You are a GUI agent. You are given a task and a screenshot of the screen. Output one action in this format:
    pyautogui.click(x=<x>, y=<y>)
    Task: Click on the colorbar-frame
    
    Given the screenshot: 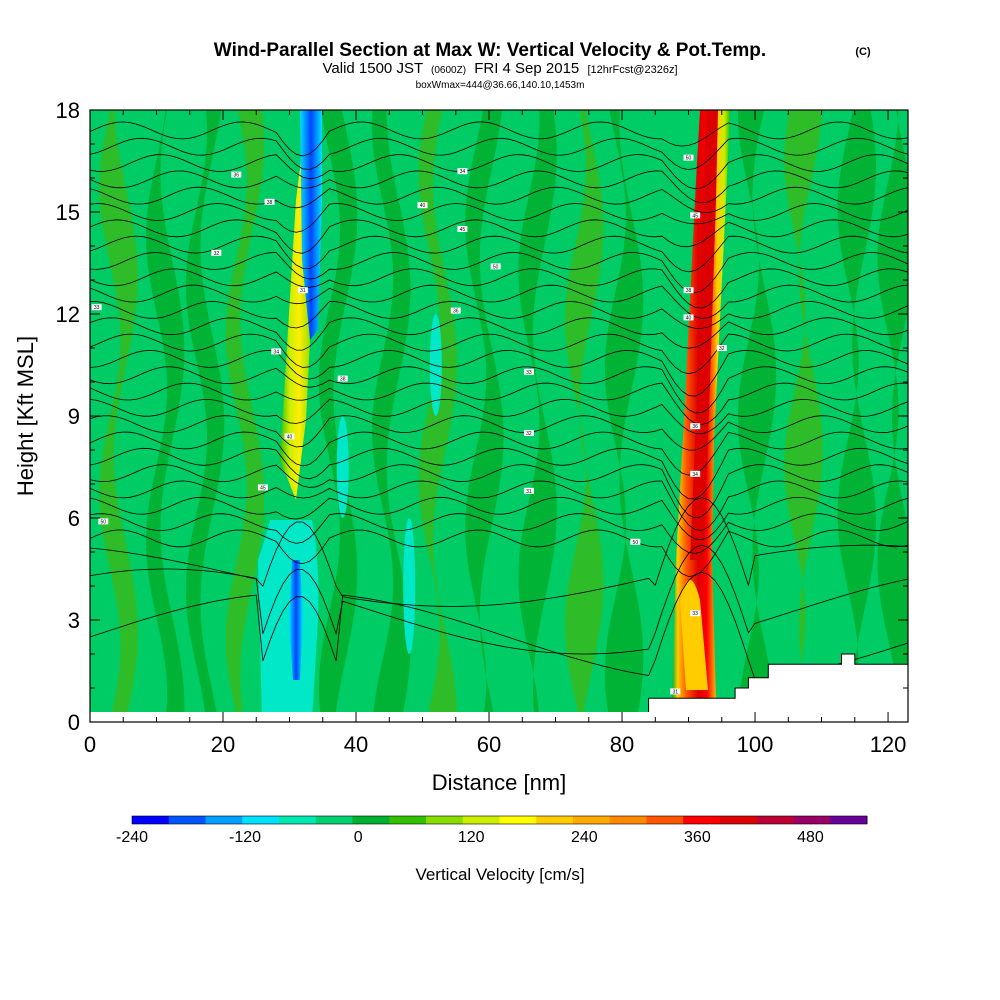 What is the action you would take?
    pyautogui.click(x=499, y=820)
    